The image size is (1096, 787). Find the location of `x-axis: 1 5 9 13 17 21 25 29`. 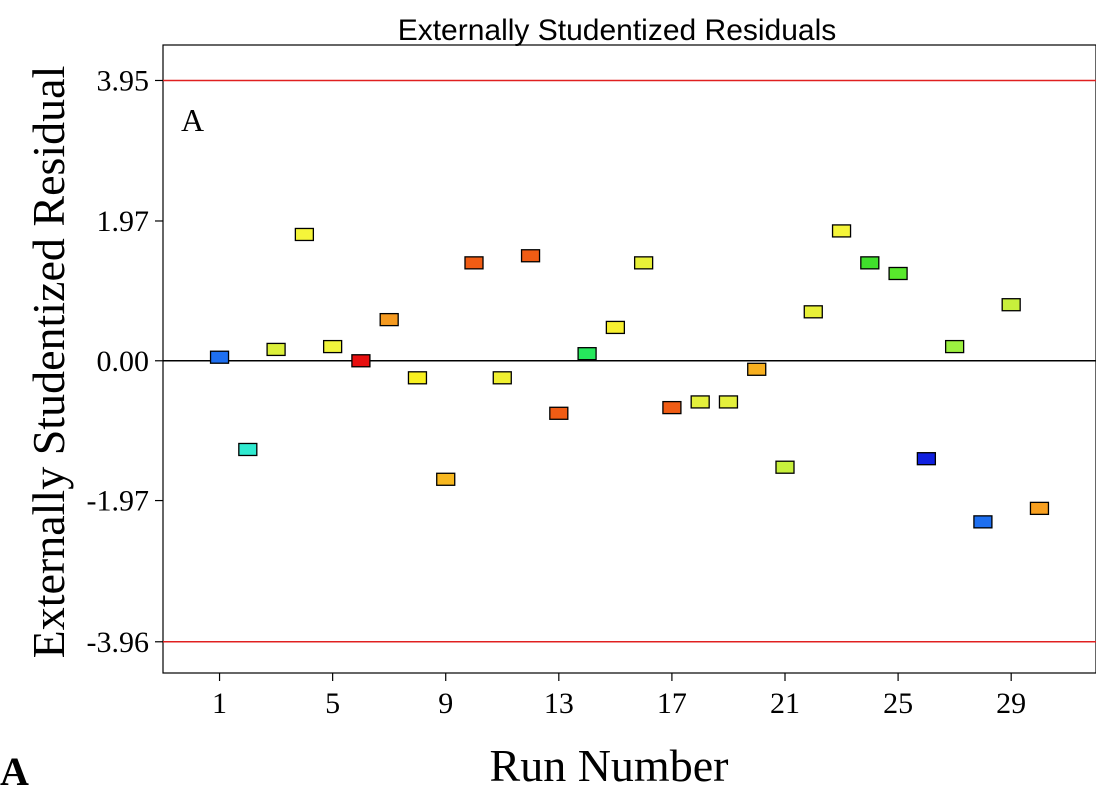

x-axis: 1 5 9 13 17 21 25 29 is located at coordinates (619, 696).